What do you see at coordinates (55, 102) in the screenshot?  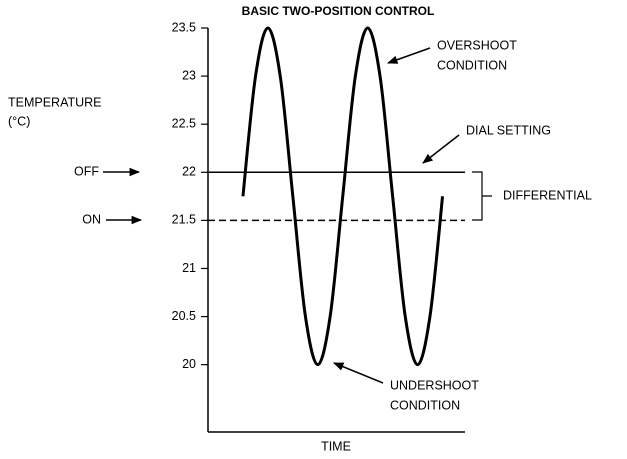 I see `y-axis-label: TEMPERATURE` at bounding box center [55, 102].